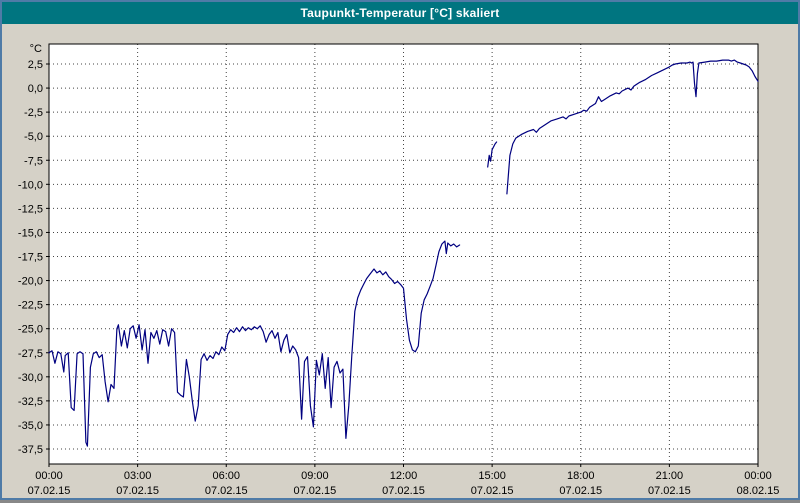  I want to click on y-tick-label: -37,5, so click(30, 450).